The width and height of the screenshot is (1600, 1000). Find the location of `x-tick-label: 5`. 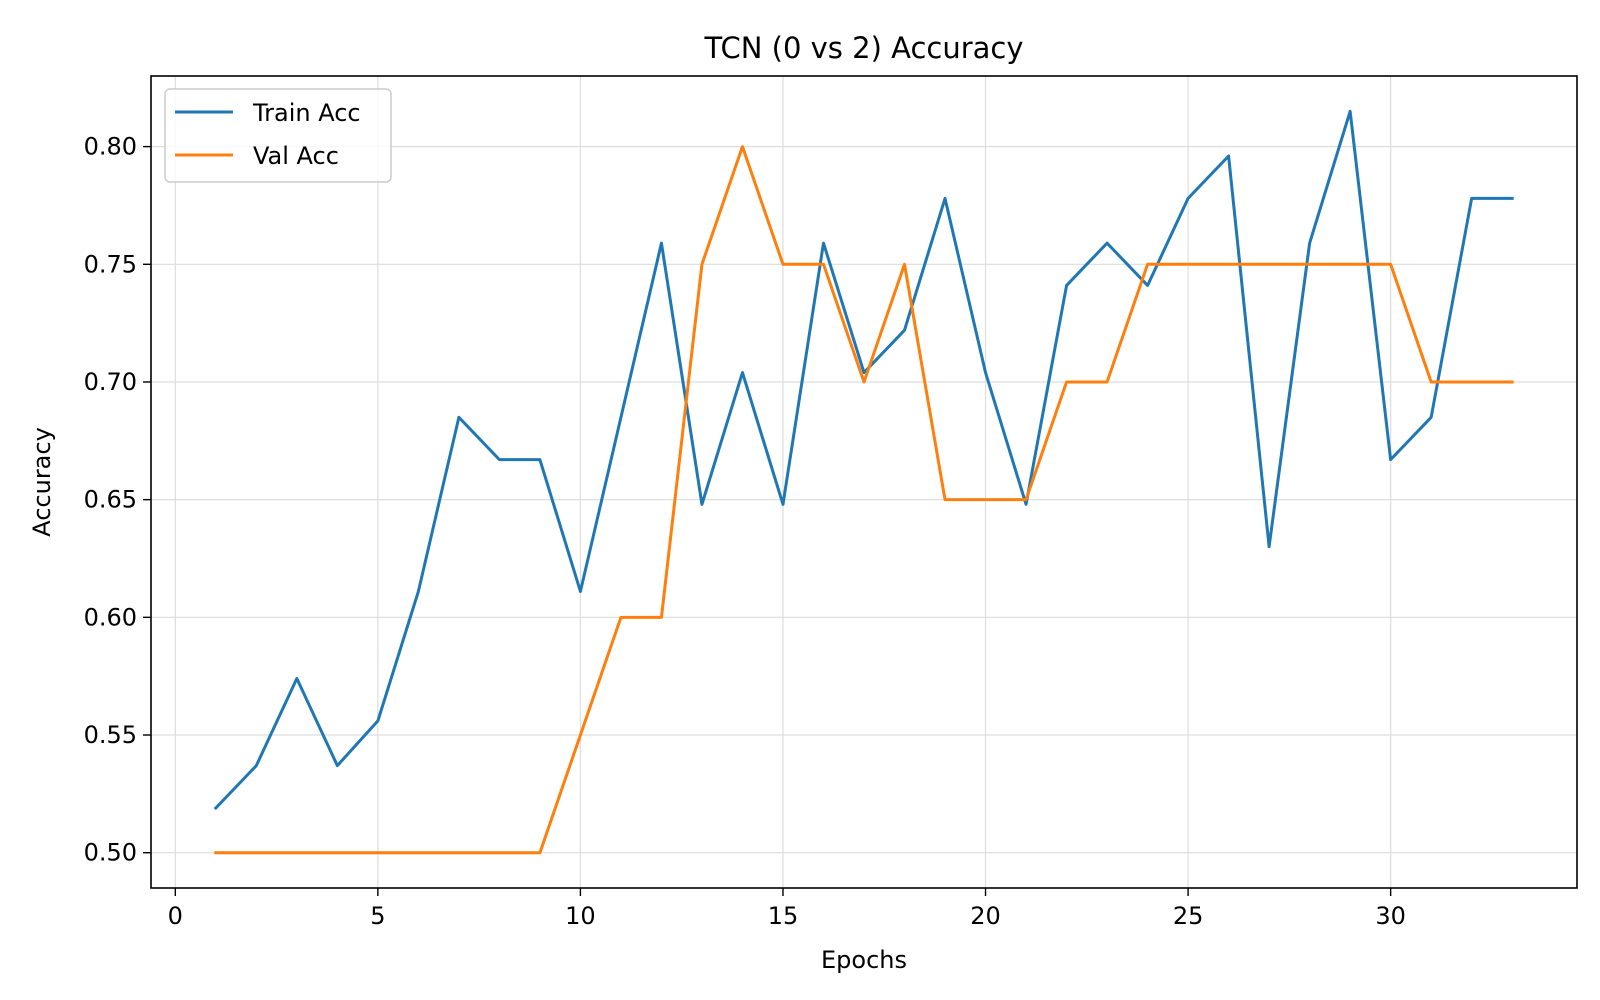

x-tick-label: 5 is located at coordinates (377, 916).